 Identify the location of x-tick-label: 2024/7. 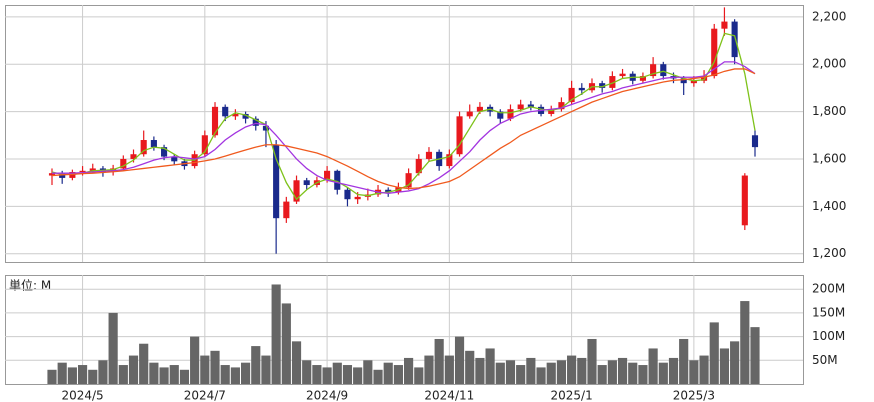
(205, 395).